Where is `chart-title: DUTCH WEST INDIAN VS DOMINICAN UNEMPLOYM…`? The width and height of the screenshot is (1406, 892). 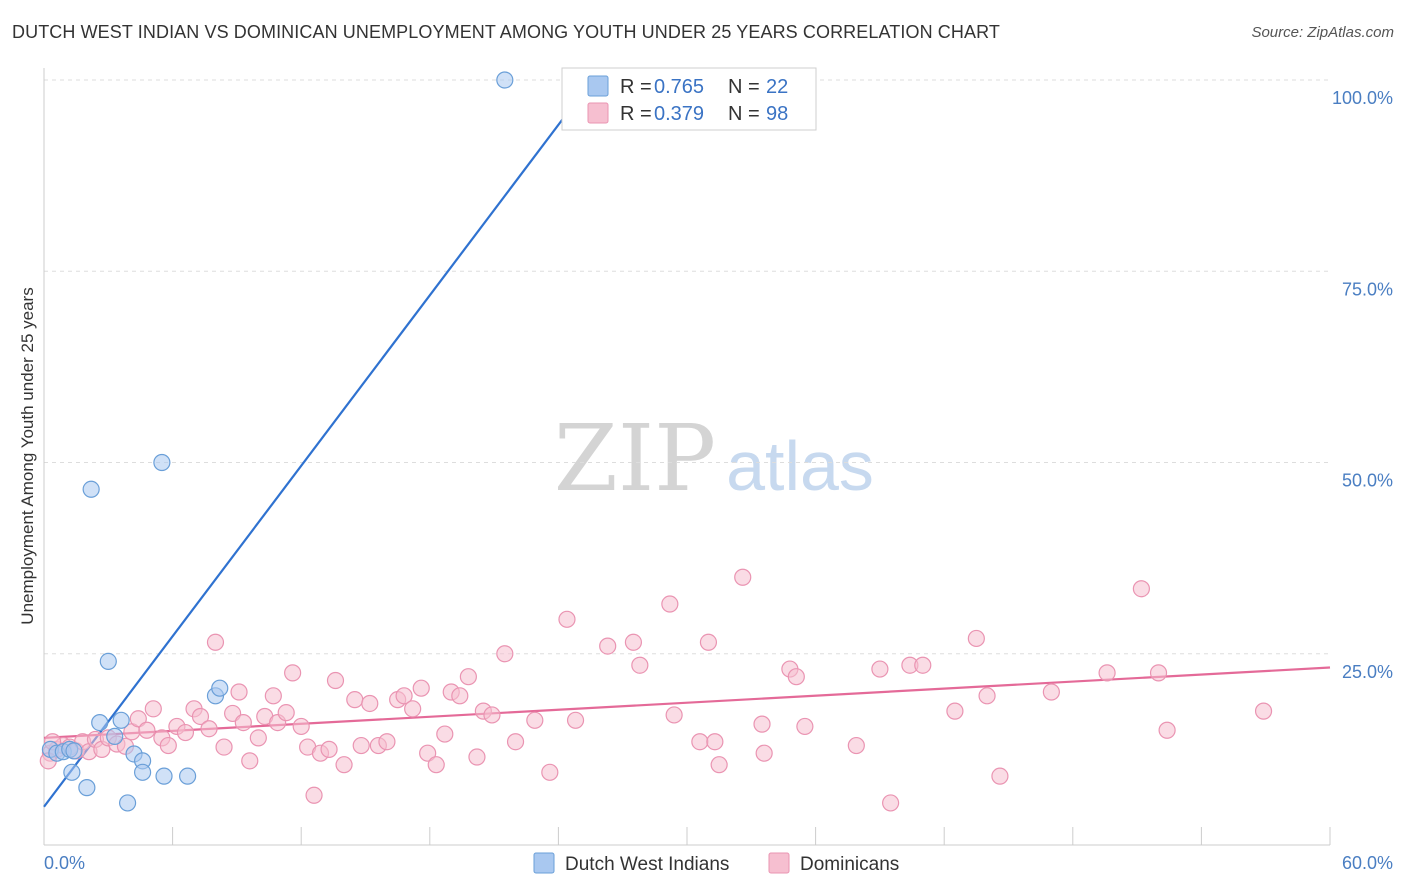 chart-title: DUTCH WEST INDIAN VS DOMINICAN UNEMPLOYM… is located at coordinates (506, 32).